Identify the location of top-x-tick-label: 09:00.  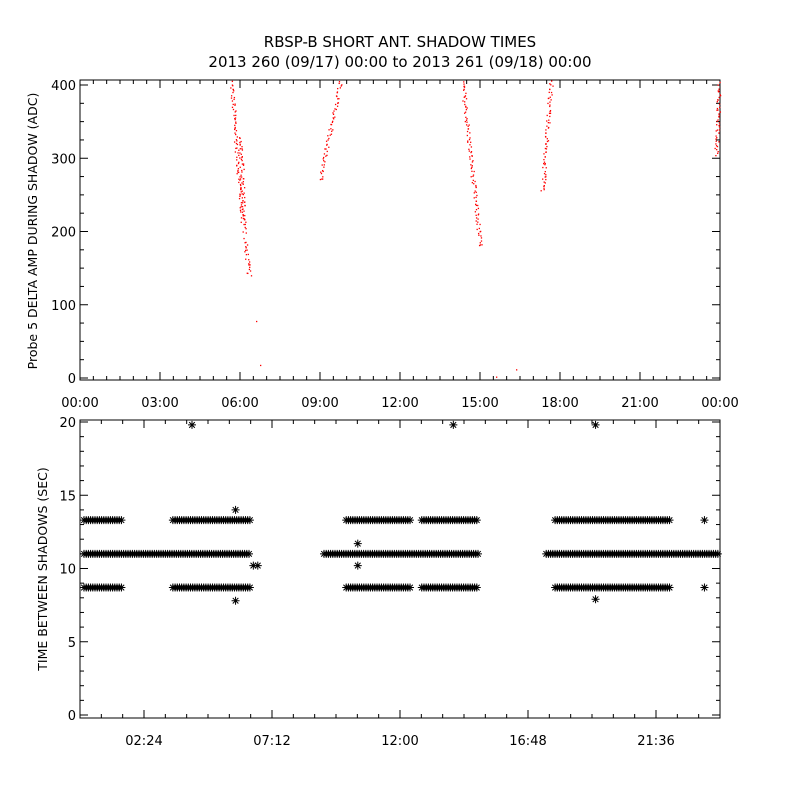
(319, 403).